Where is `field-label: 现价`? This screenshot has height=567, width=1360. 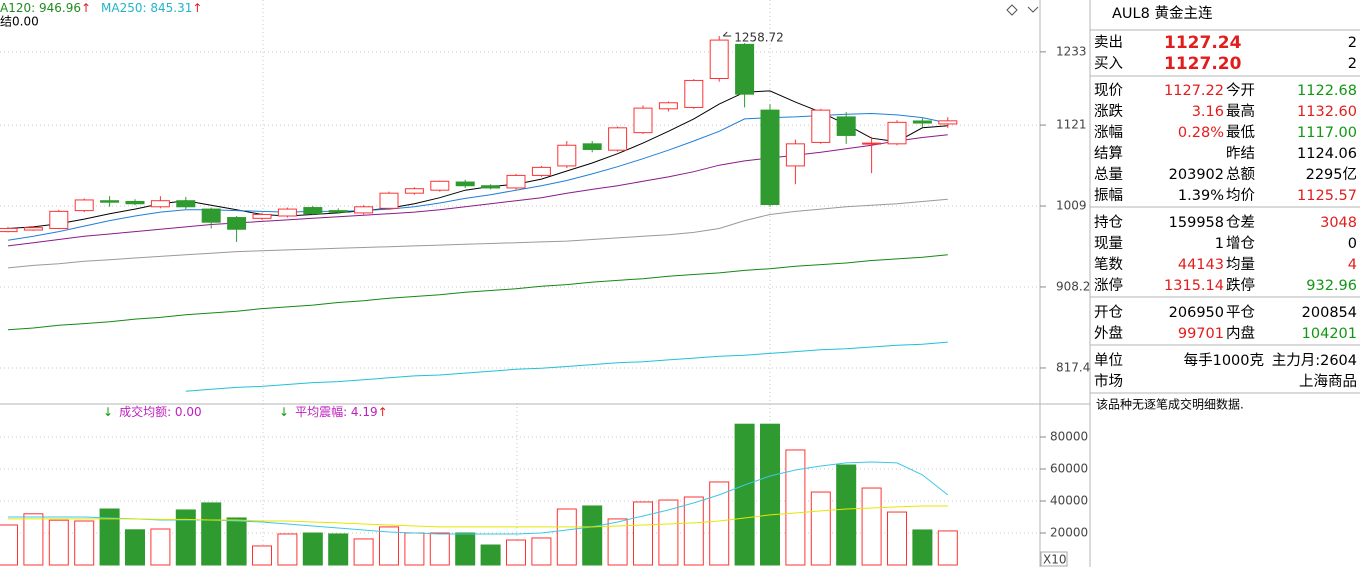 field-label: 现价 is located at coordinates (1108, 91).